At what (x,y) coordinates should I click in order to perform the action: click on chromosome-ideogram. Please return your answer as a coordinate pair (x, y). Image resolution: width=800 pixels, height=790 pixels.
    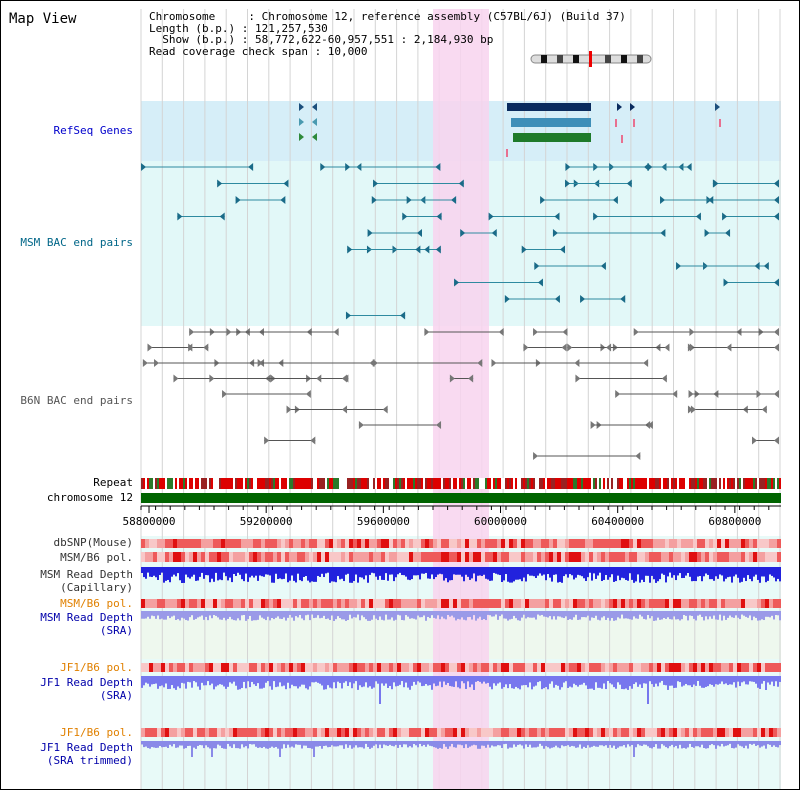
    Looking at the image, I should click on (591, 59).